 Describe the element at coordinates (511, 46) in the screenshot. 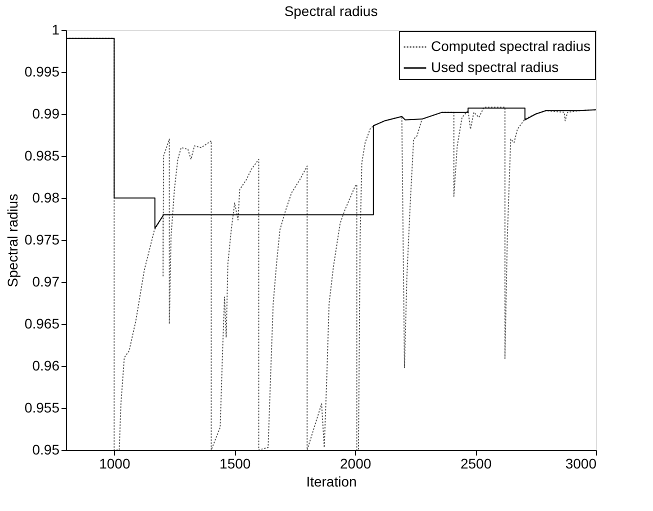

I see `legend-label: Computed spectral radius` at that location.